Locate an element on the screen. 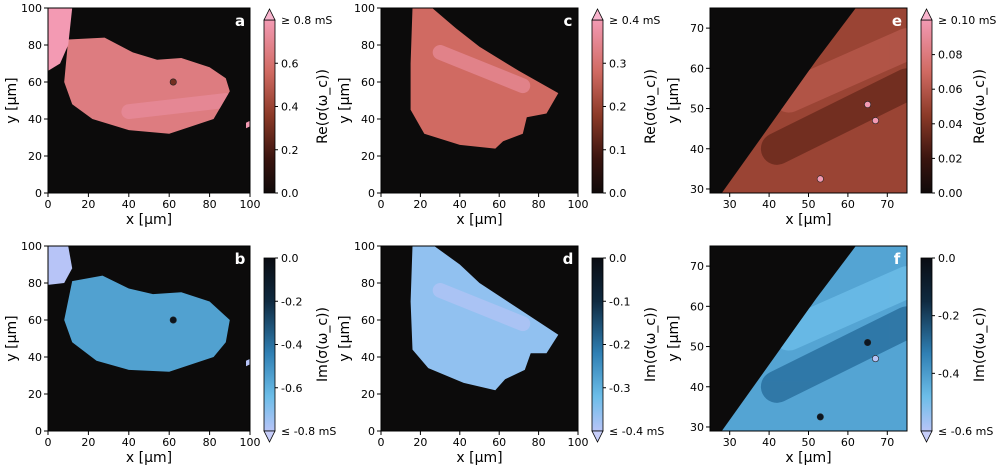 Image resolution: width=996 pixels, height=469 pixels. colorbar-tick-label: 0.1 is located at coordinates (618, 150).